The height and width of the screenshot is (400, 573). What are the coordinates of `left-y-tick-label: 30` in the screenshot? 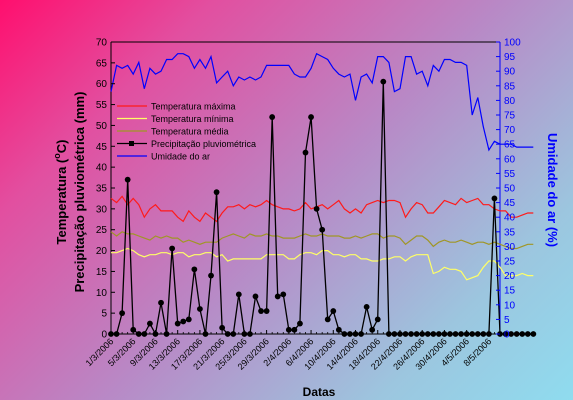 It's located at (102, 209).